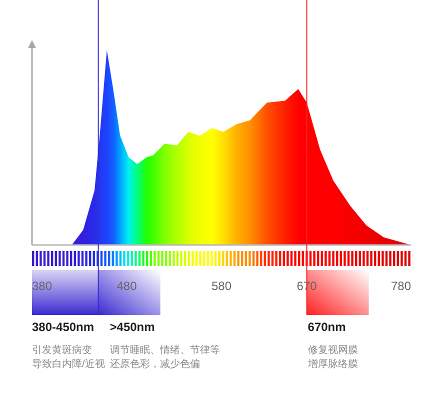 The height and width of the screenshot is (395, 439). I want to click on text: >450nm, so click(132, 327).